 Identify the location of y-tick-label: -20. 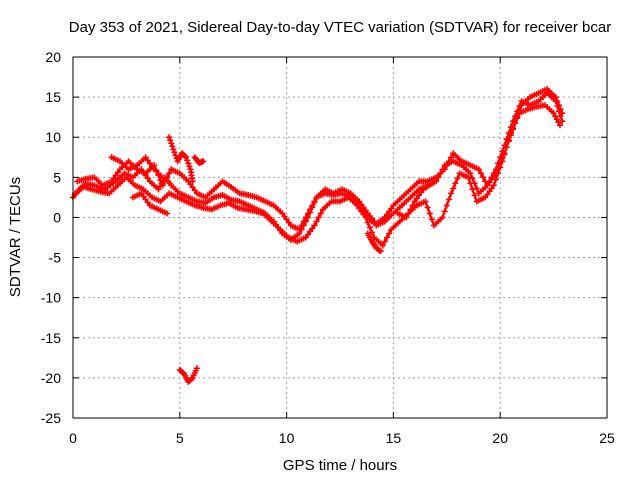
(51, 378).